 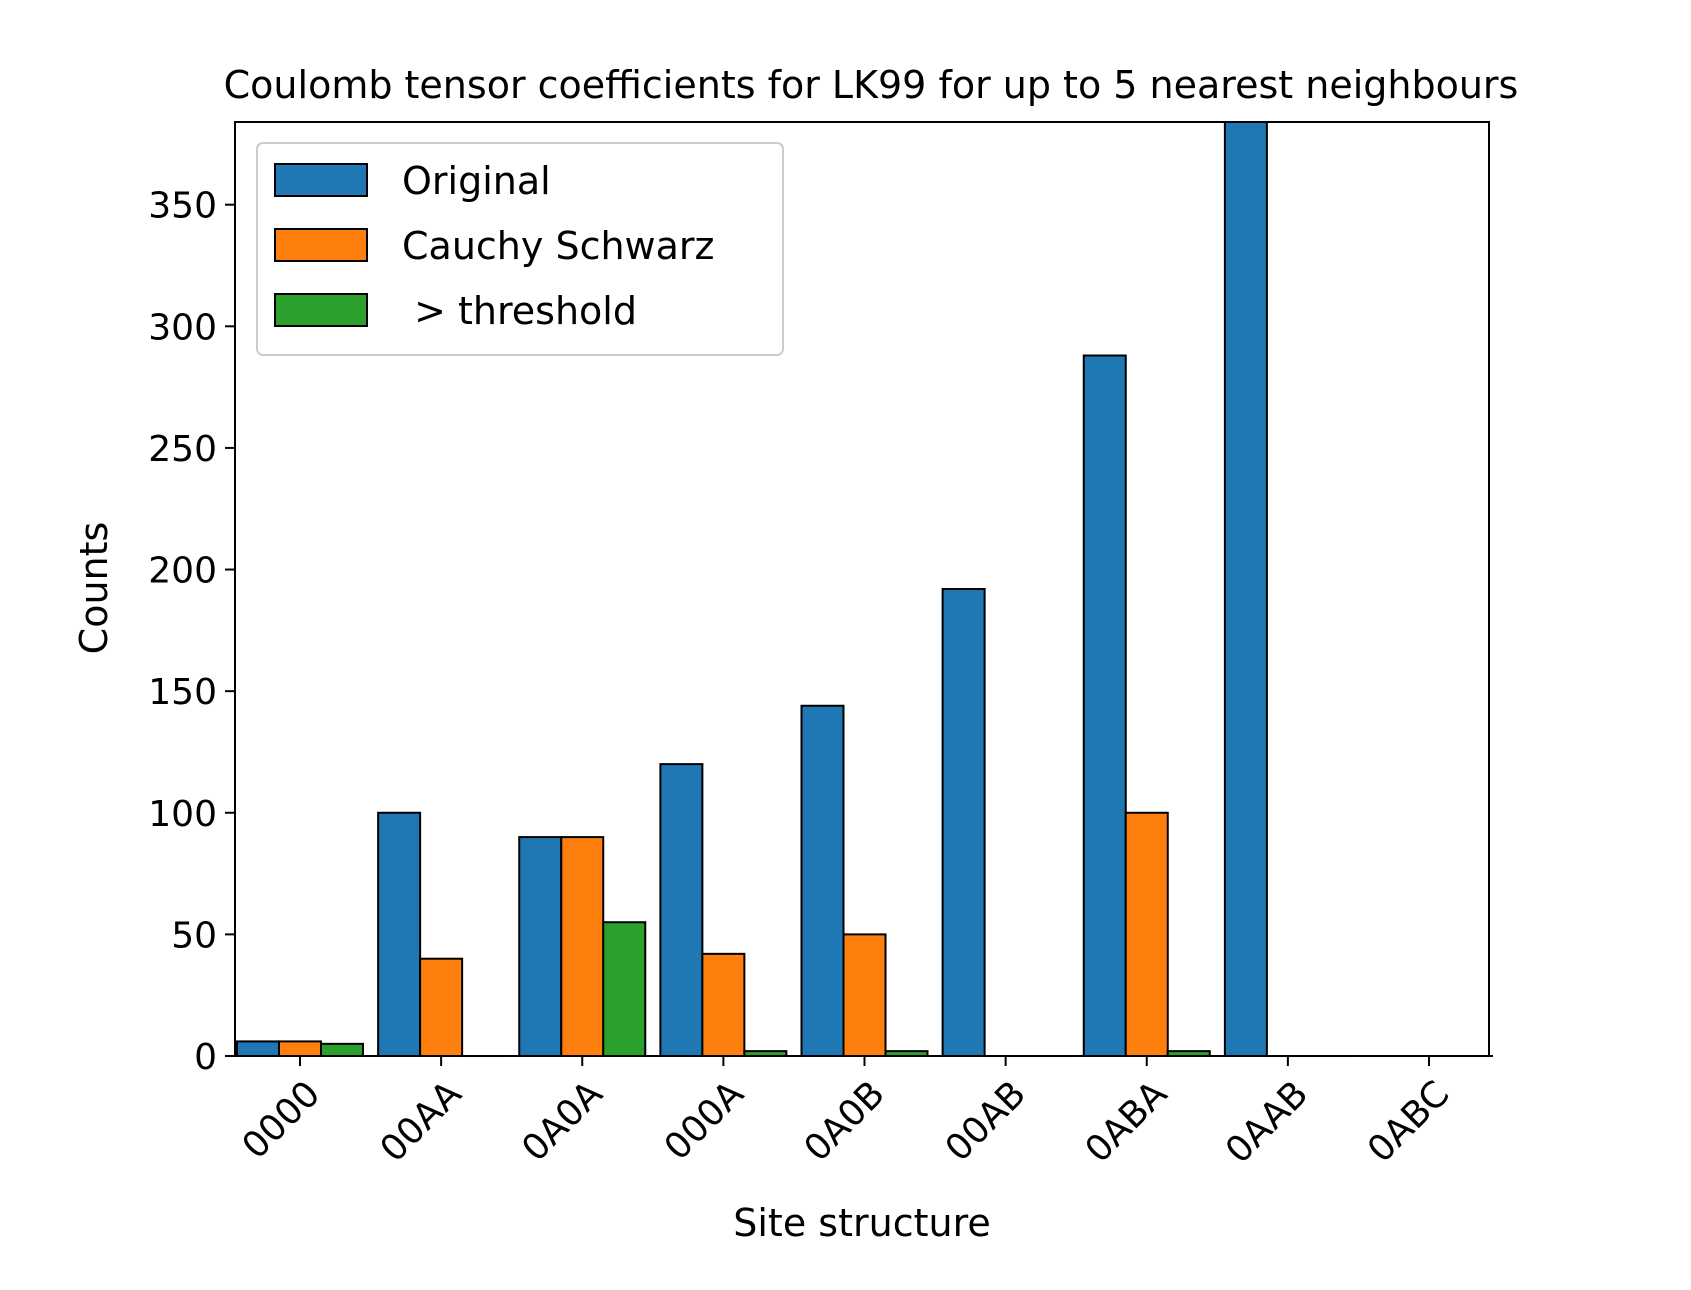 I want to click on x-tick-label: 0ABC, so click(x=1408, y=1121).